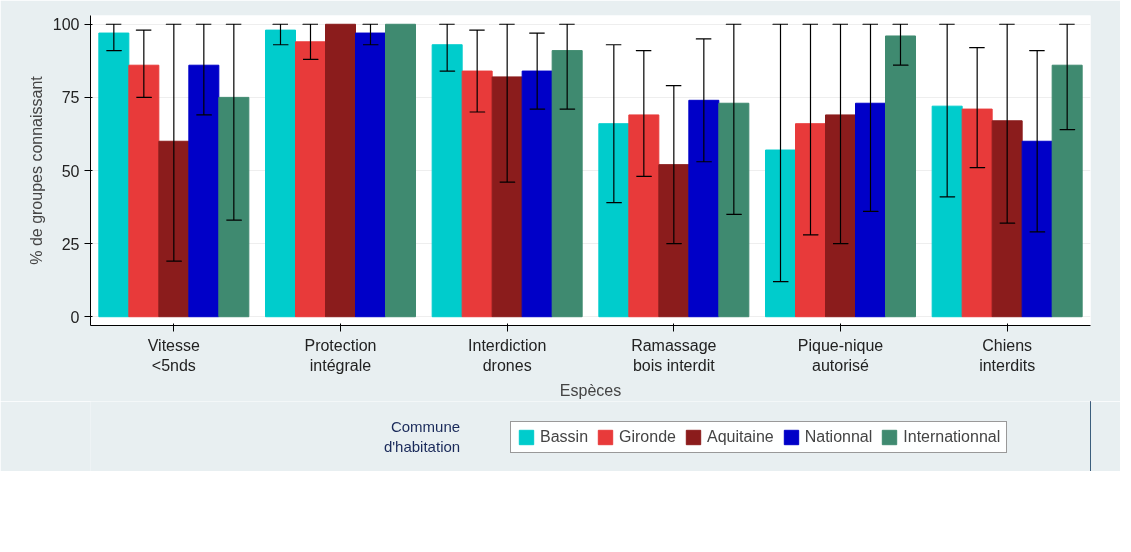 This screenshot has width=1131, height=552. Describe the element at coordinates (70, 171) in the screenshot. I see `y-tick-label: 50` at that location.